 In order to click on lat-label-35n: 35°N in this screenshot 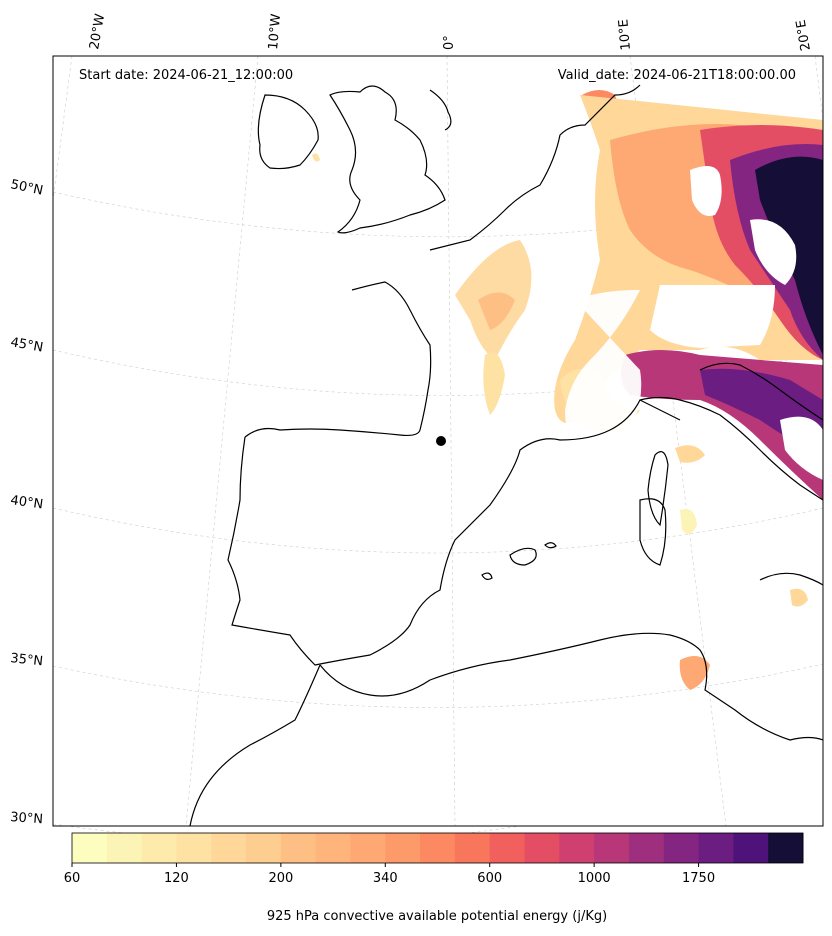, I will do `click(27, 660)`.